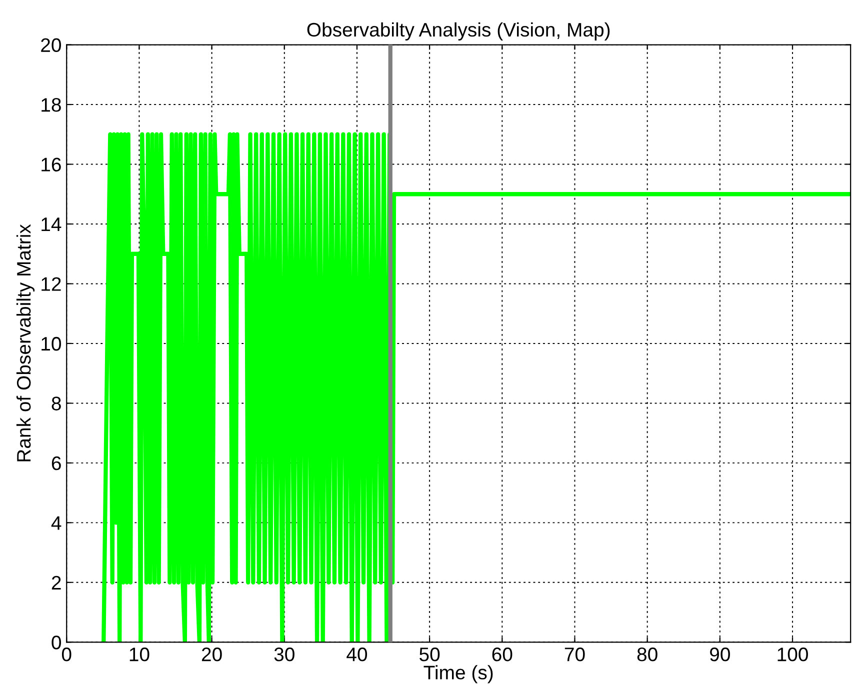 This screenshot has width=854, height=689. Describe the element at coordinates (458, 674) in the screenshot. I see `x-axis-title: Time (s)` at that location.